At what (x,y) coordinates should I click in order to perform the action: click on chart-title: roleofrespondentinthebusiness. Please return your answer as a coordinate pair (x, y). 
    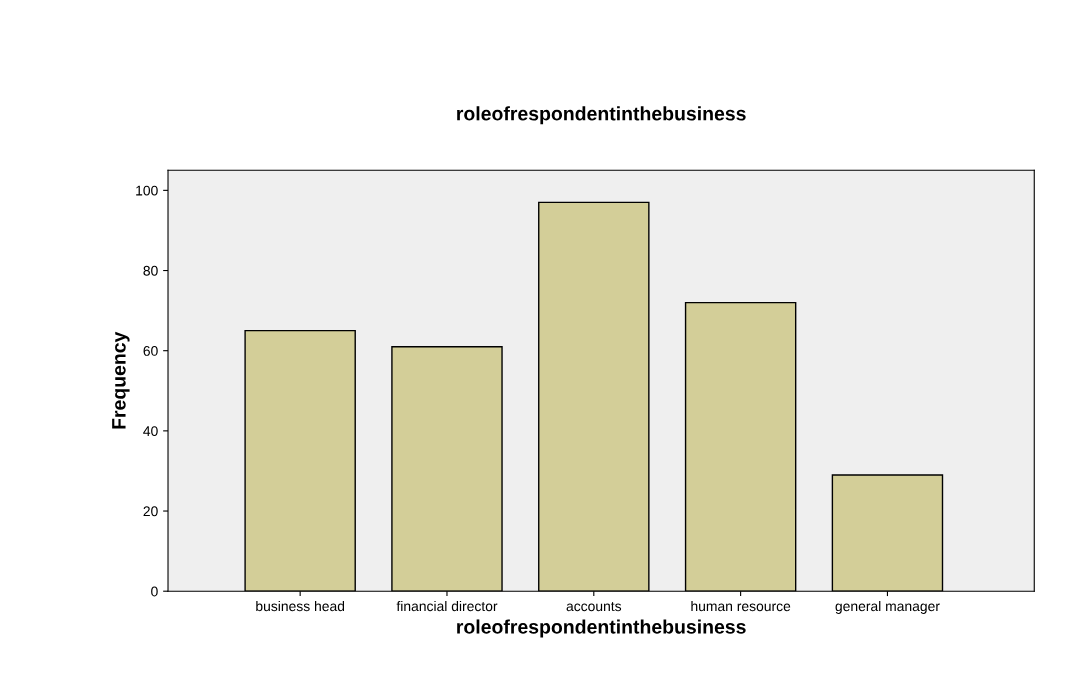
    Looking at the image, I should click on (601, 115).